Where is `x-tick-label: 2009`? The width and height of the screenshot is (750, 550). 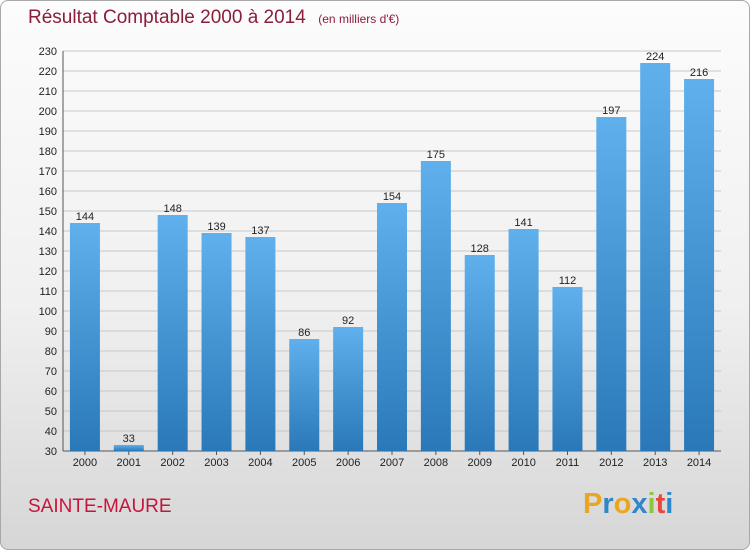
x-tick-label: 2009 is located at coordinates (479, 463).